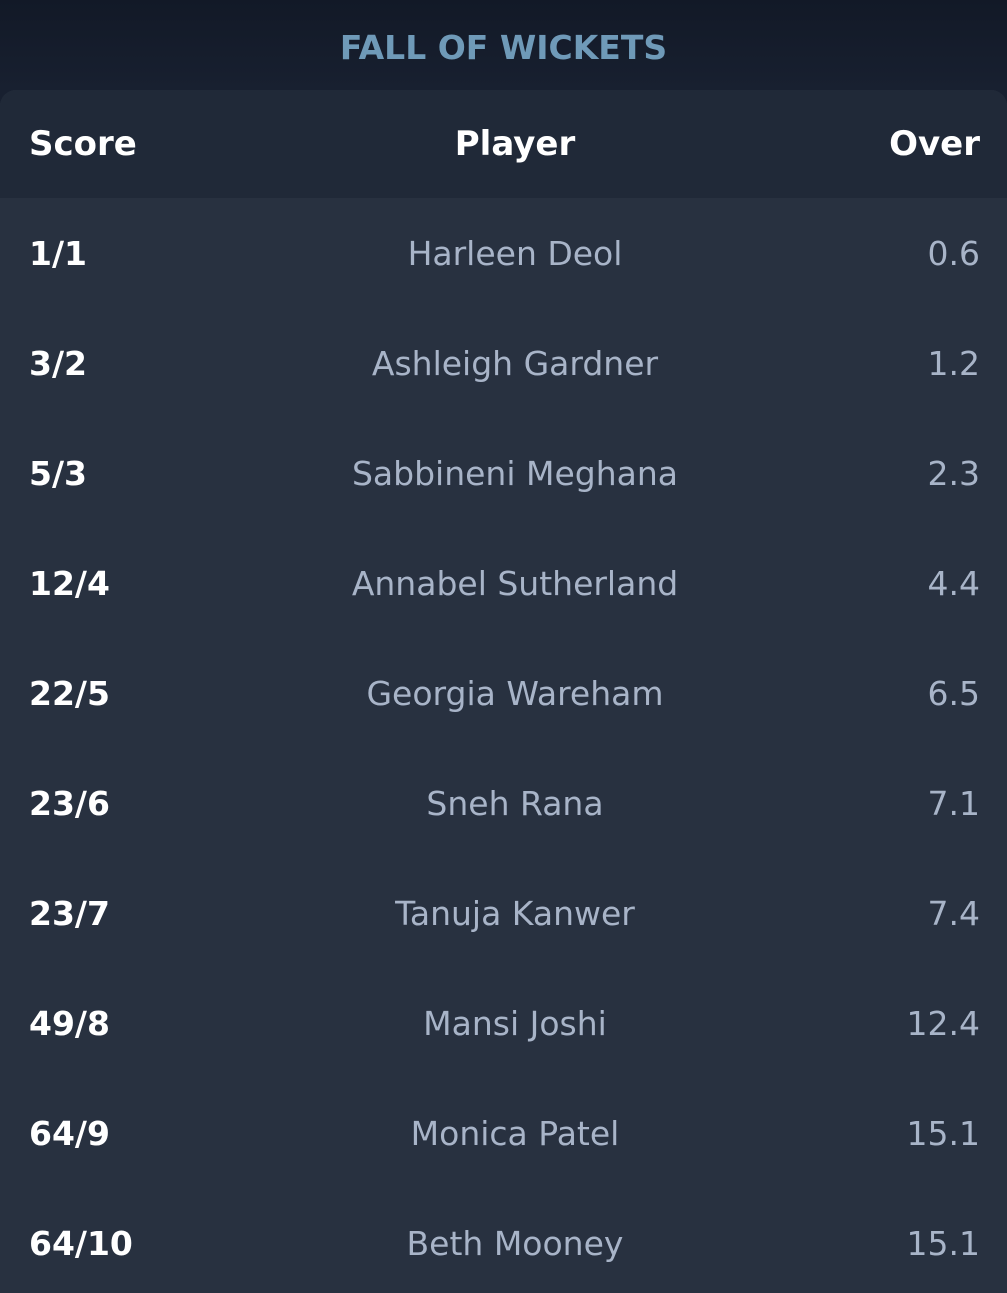 This screenshot has width=1007, height=1293. Describe the element at coordinates (69, 803) in the screenshot. I see `score-cell: 23/6` at that location.